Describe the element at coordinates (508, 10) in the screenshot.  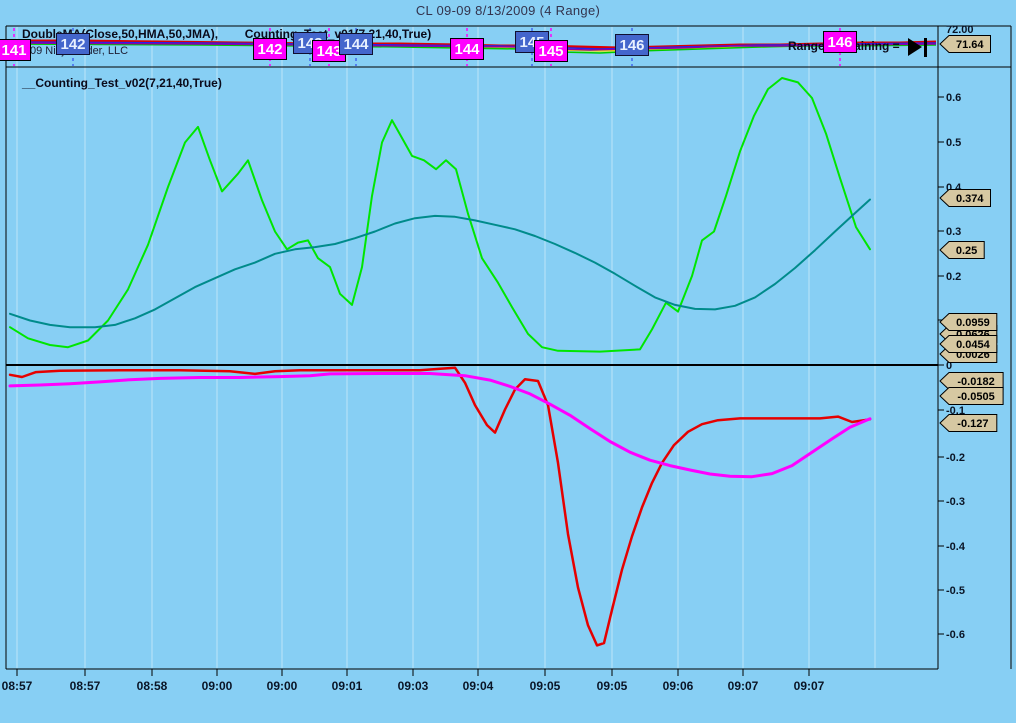
I see `chart-title: CL 09-09 8/13/2009 (4 Range)` at that location.